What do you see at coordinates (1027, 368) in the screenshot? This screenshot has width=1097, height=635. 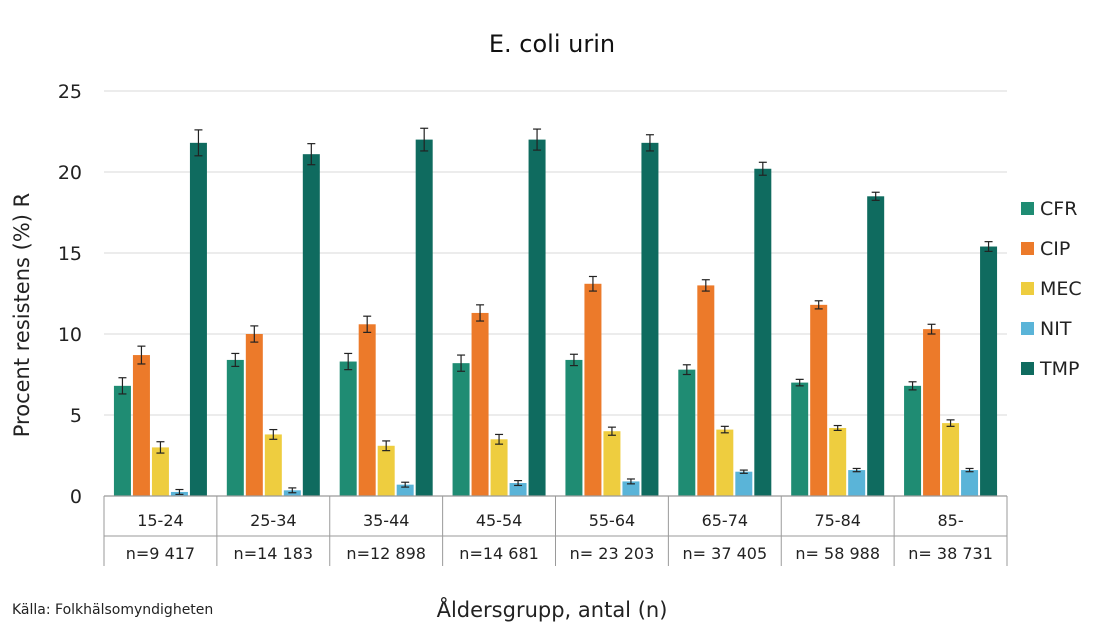 I see `legend-swatch-tmp` at bounding box center [1027, 368].